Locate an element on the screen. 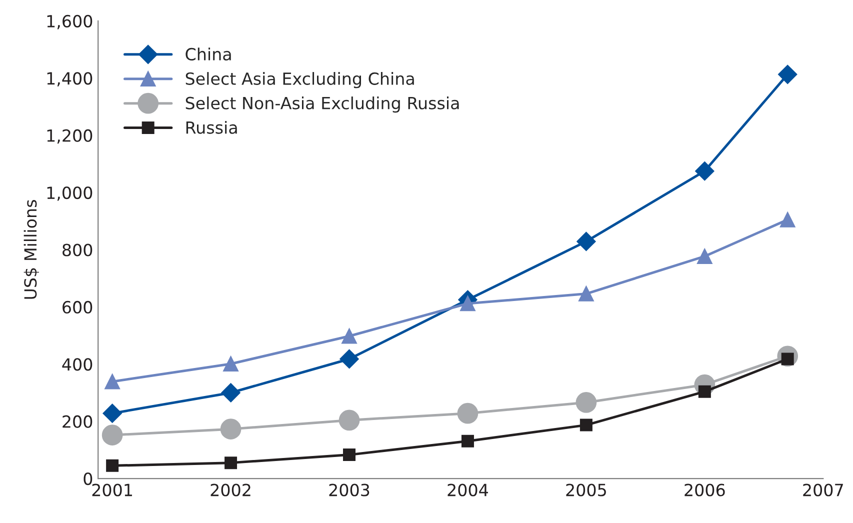 Image resolution: width=853 pixels, height=523 pixels. legend-label: China is located at coordinates (208, 54).